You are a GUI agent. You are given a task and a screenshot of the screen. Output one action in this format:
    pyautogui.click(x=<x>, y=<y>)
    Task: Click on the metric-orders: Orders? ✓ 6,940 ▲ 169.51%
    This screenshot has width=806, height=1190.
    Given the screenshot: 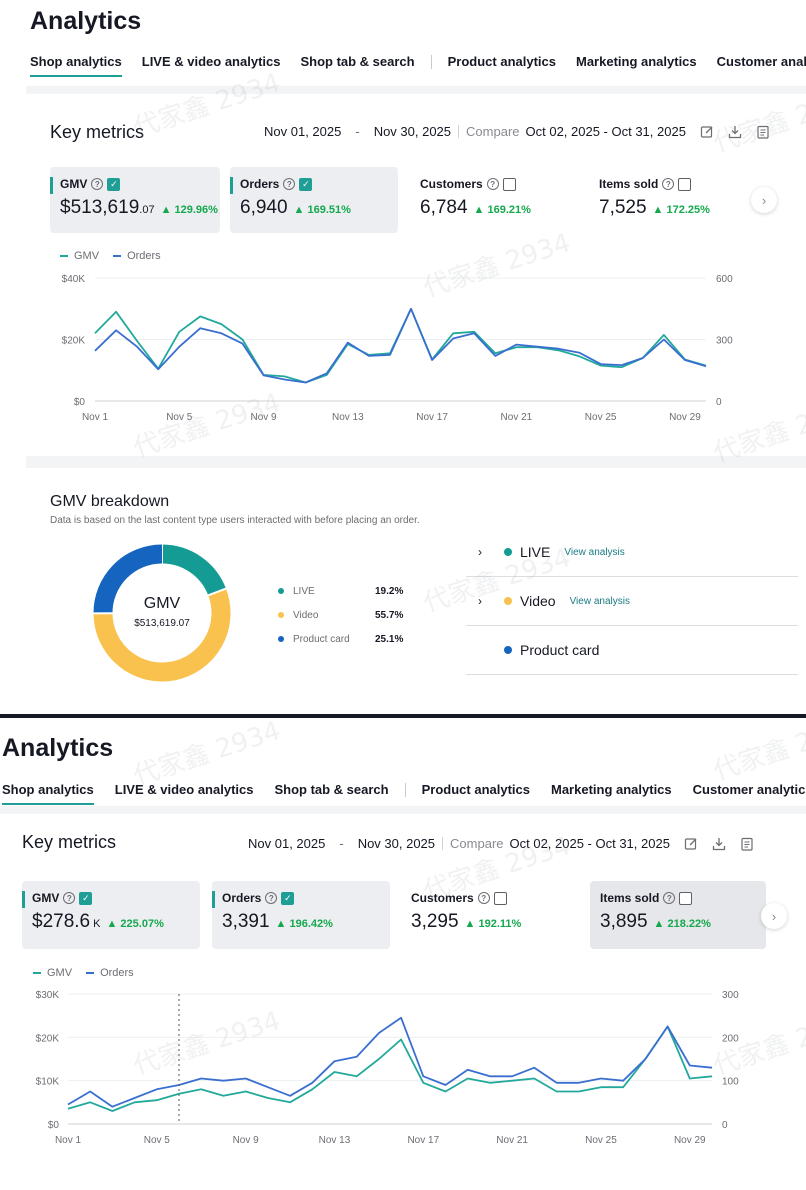 What is the action you would take?
    pyautogui.click(x=314, y=200)
    